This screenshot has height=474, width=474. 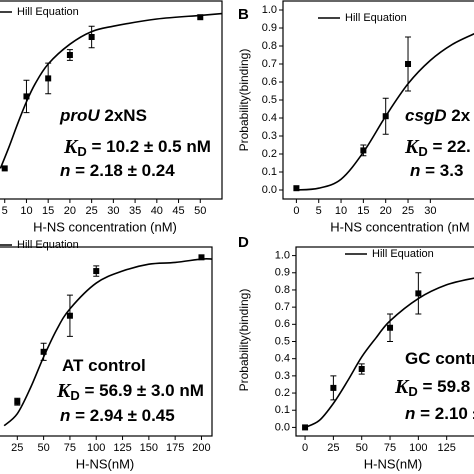 What do you see at coordinates (175, 448) in the screenshot?
I see `x-tick-label: 175` at bounding box center [175, 448].